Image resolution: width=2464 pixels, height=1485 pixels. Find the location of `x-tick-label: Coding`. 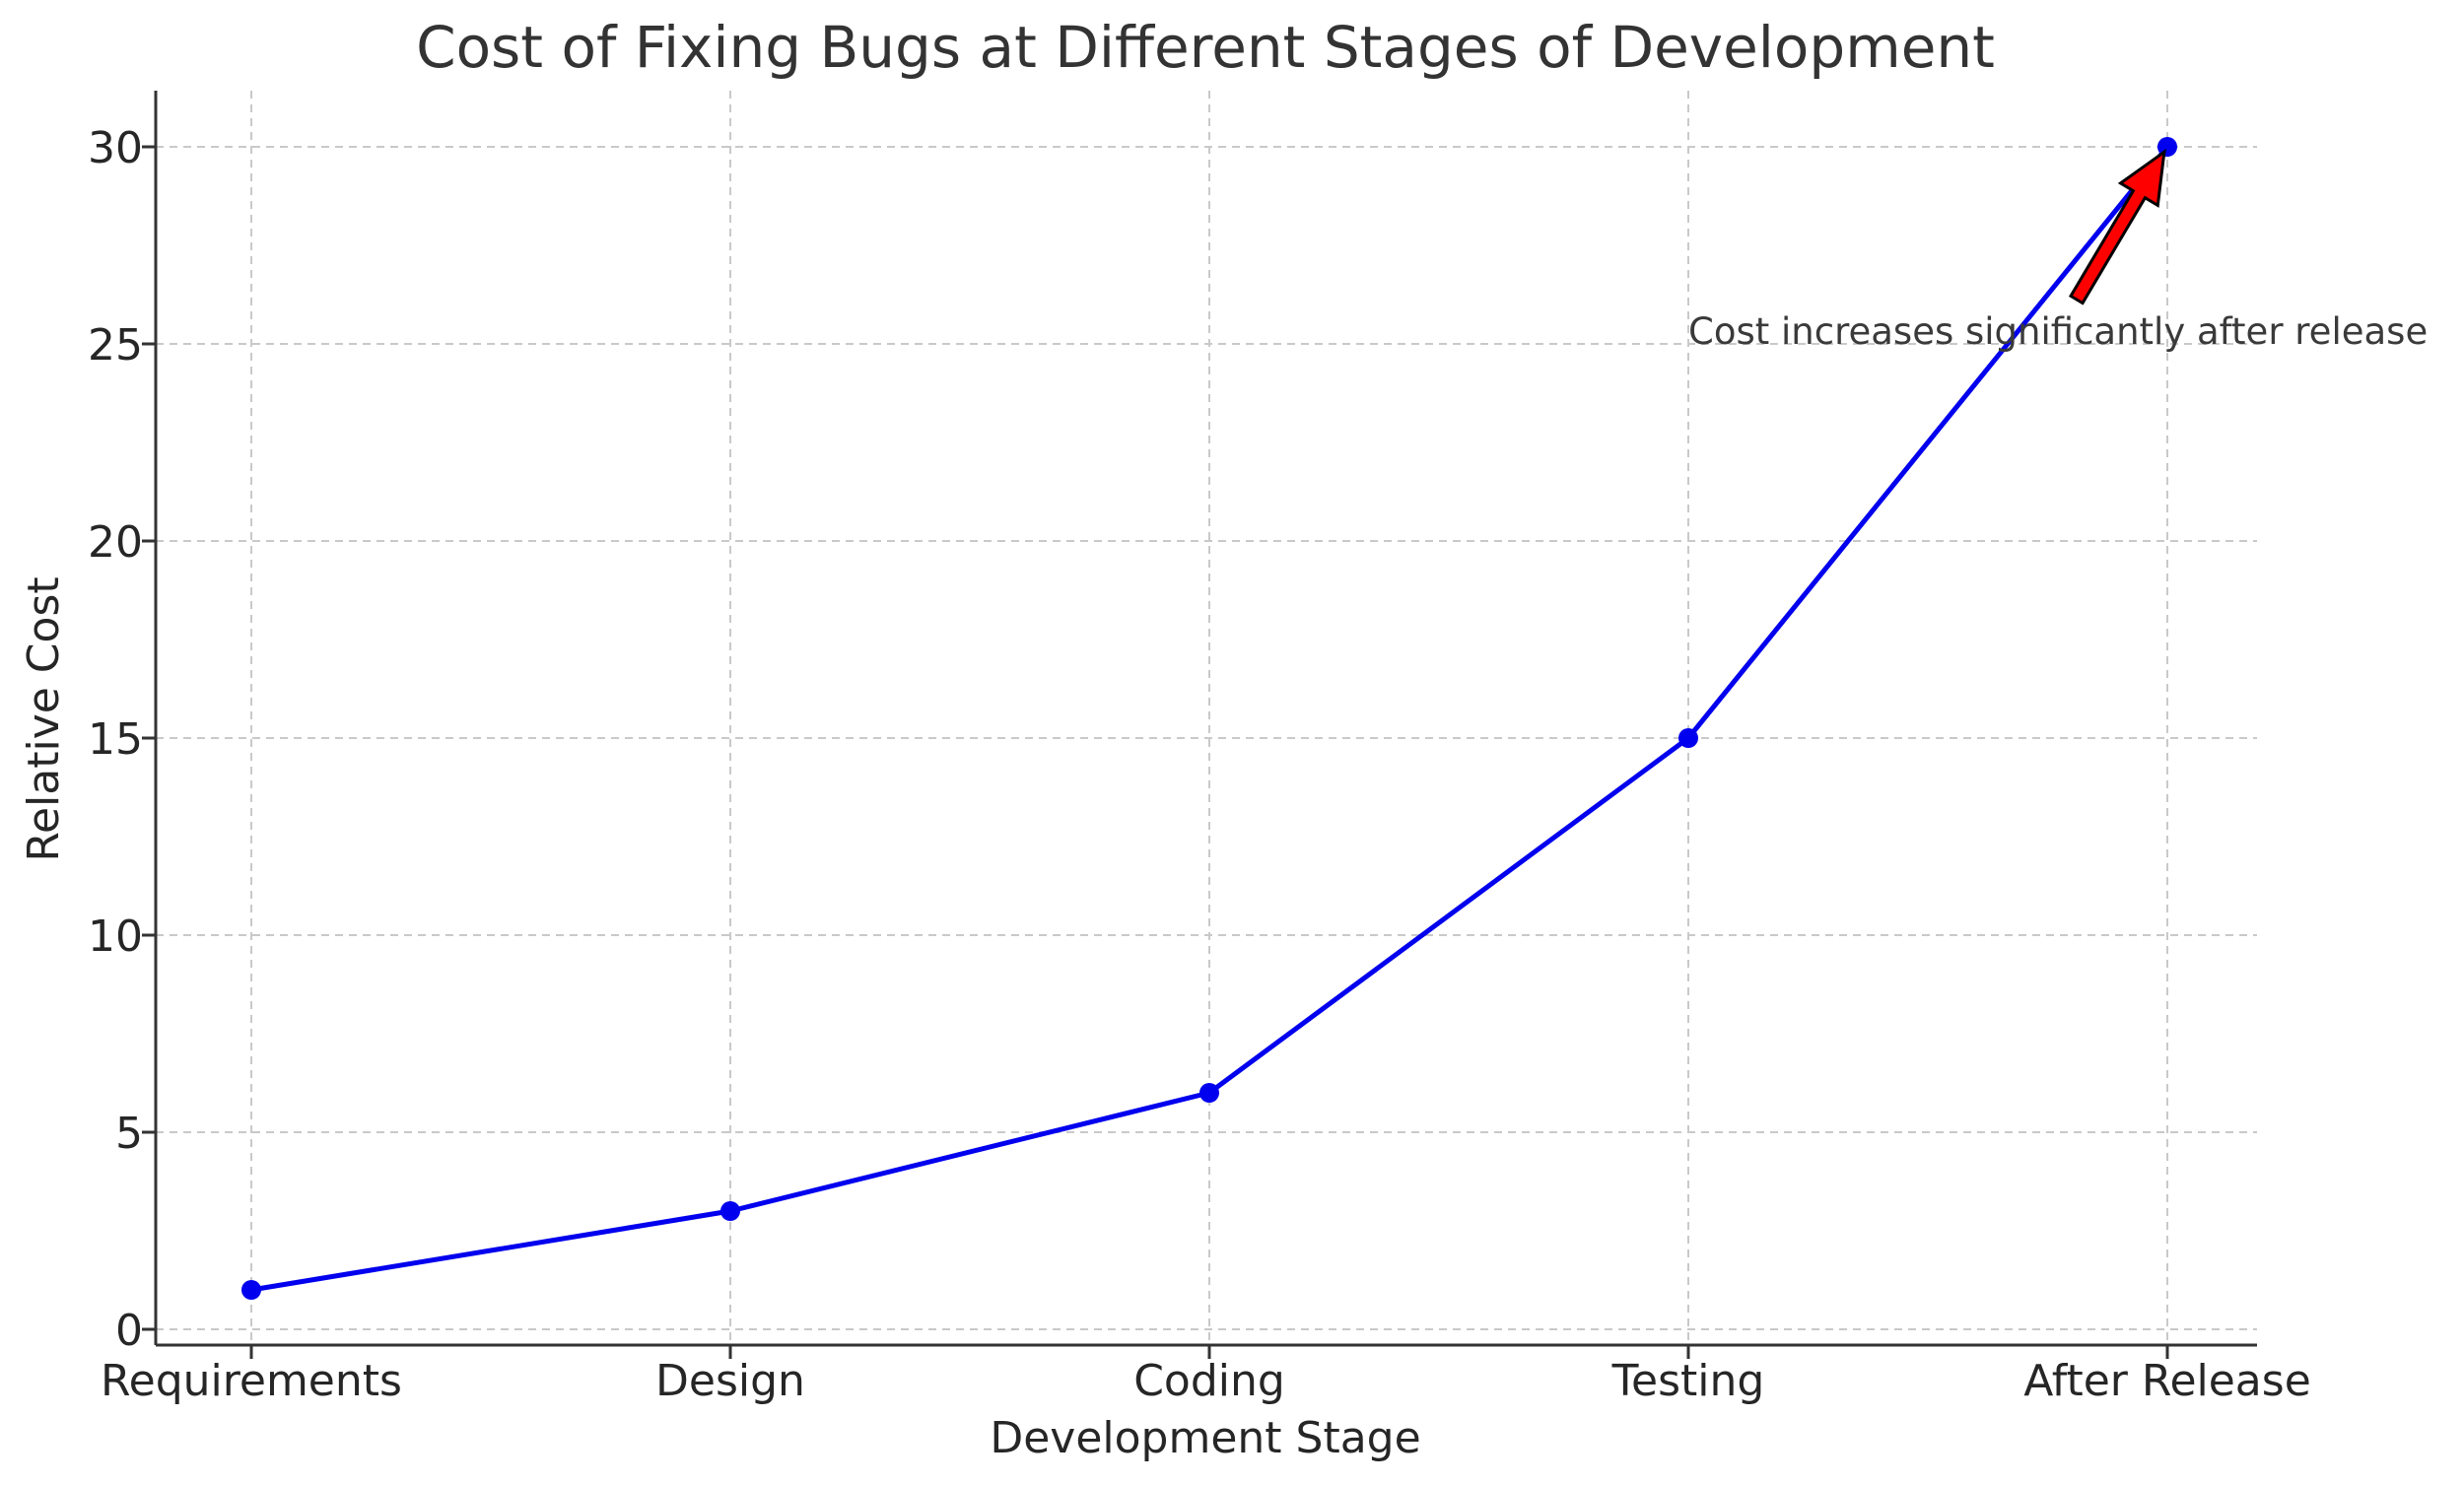

x-tick-label: Coding is located at coordinates (1209, 1381).